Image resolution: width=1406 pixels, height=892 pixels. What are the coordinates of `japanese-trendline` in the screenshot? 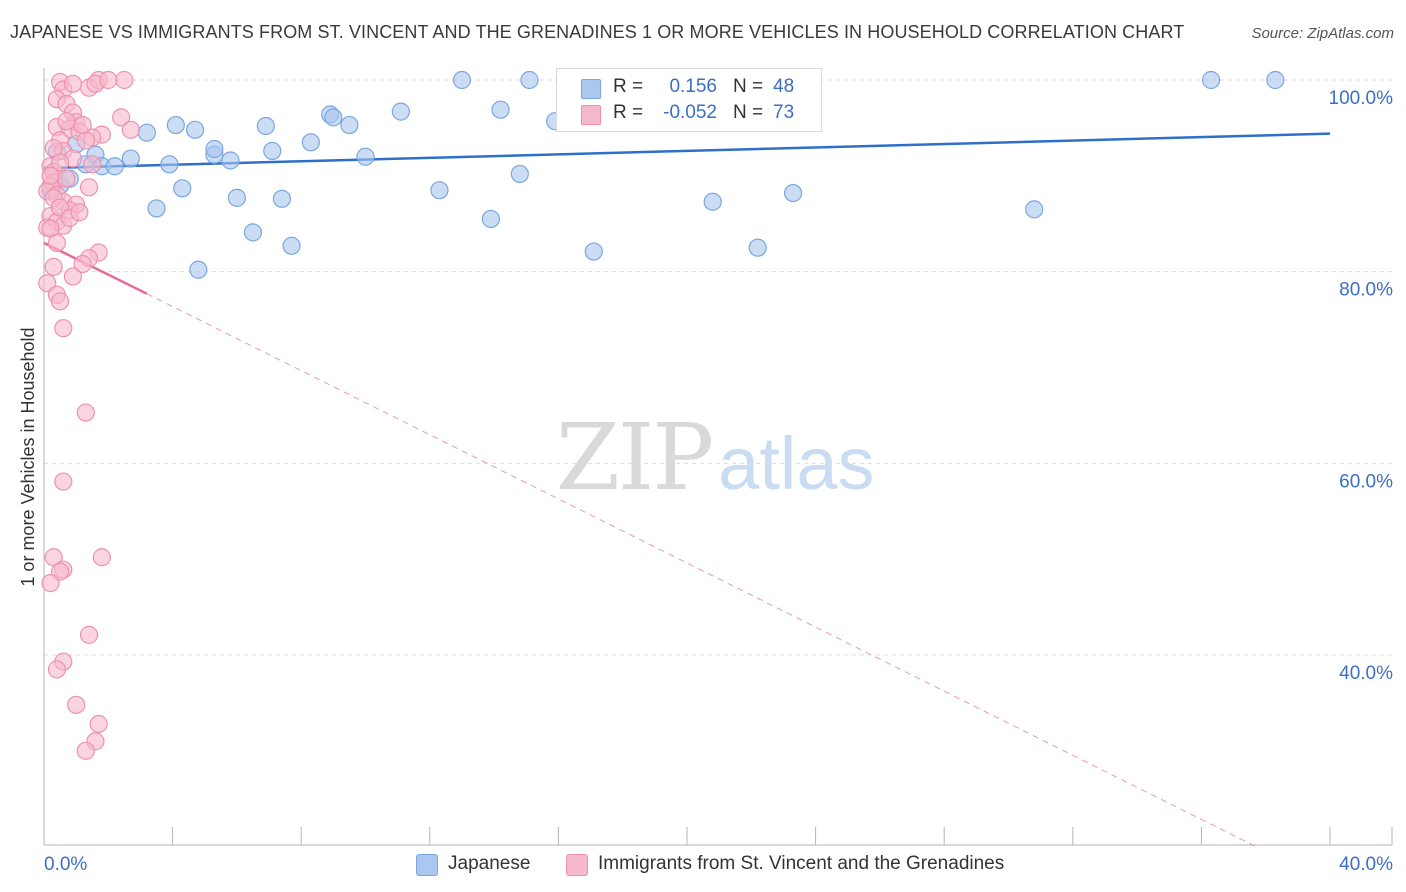 It's located at (687, 151).